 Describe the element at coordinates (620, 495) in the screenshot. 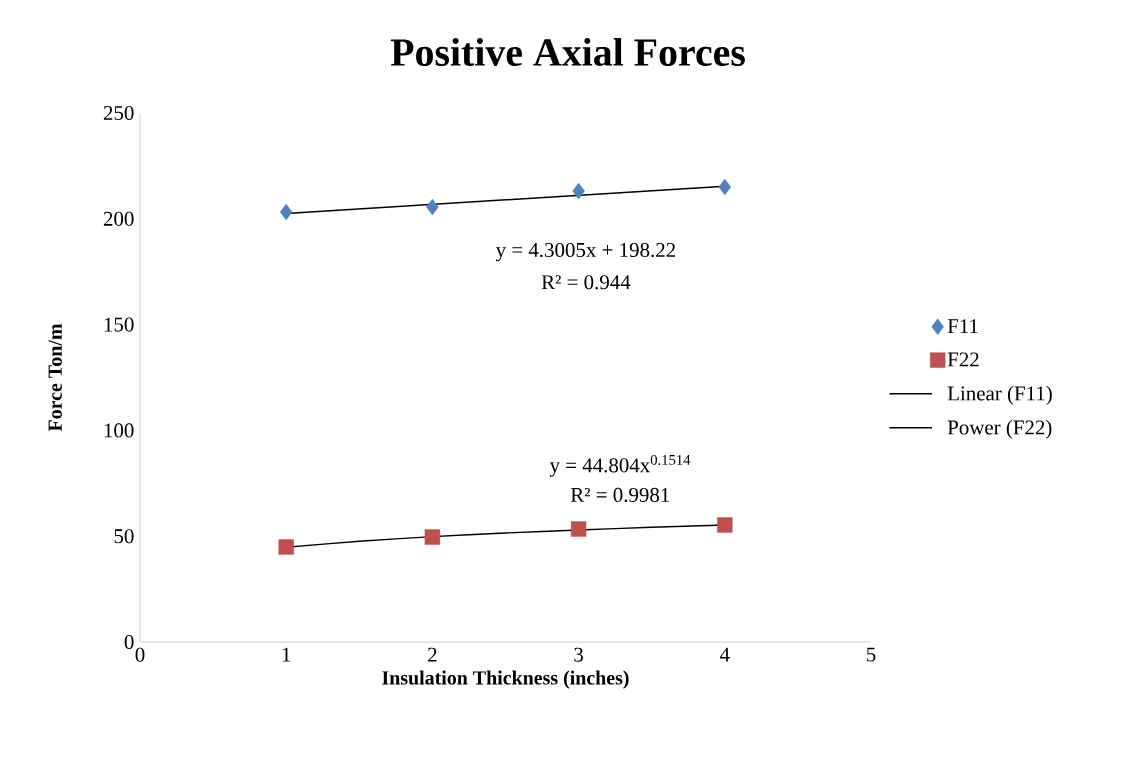

I see `annotation: R² = 0.9981` at that location.